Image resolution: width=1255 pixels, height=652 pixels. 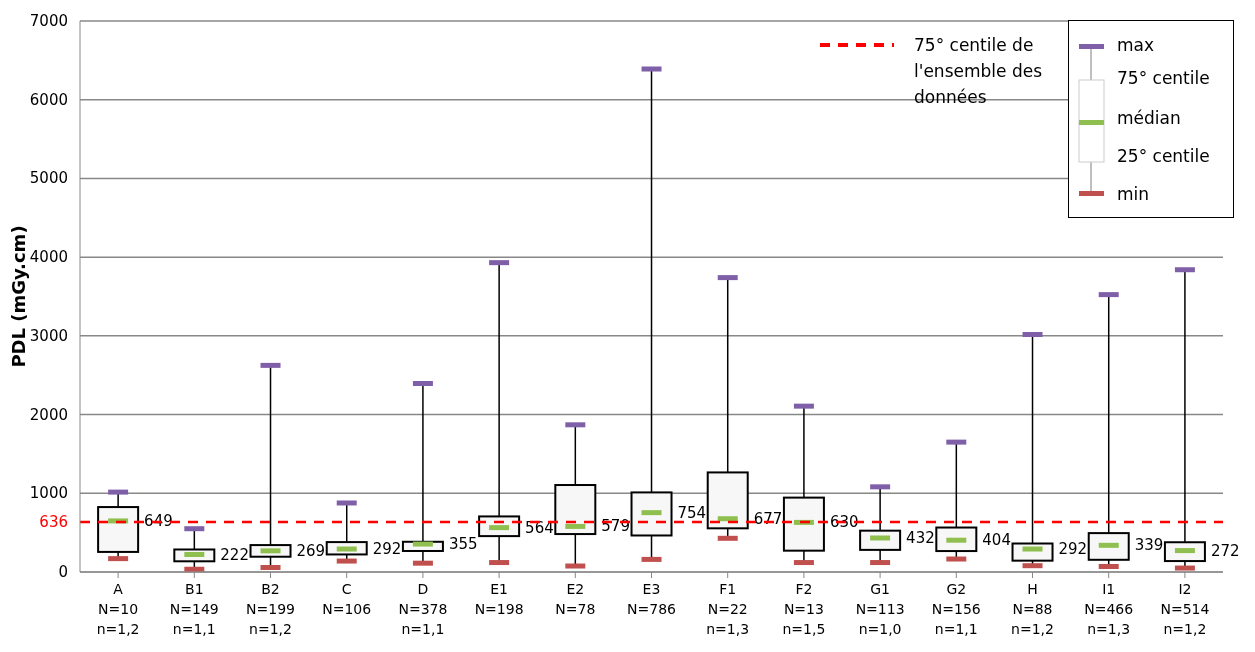 What do you see at coordinates (48, 178) in the screenshot?
I see `y-tick-label: 5000` at bounding box center [48, 178].